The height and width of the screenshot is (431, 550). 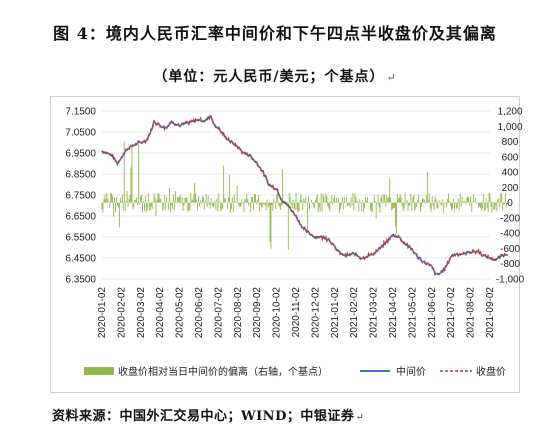 I want to click on left-axis-tick-label: 6.9500, so click(x=80, y=154).